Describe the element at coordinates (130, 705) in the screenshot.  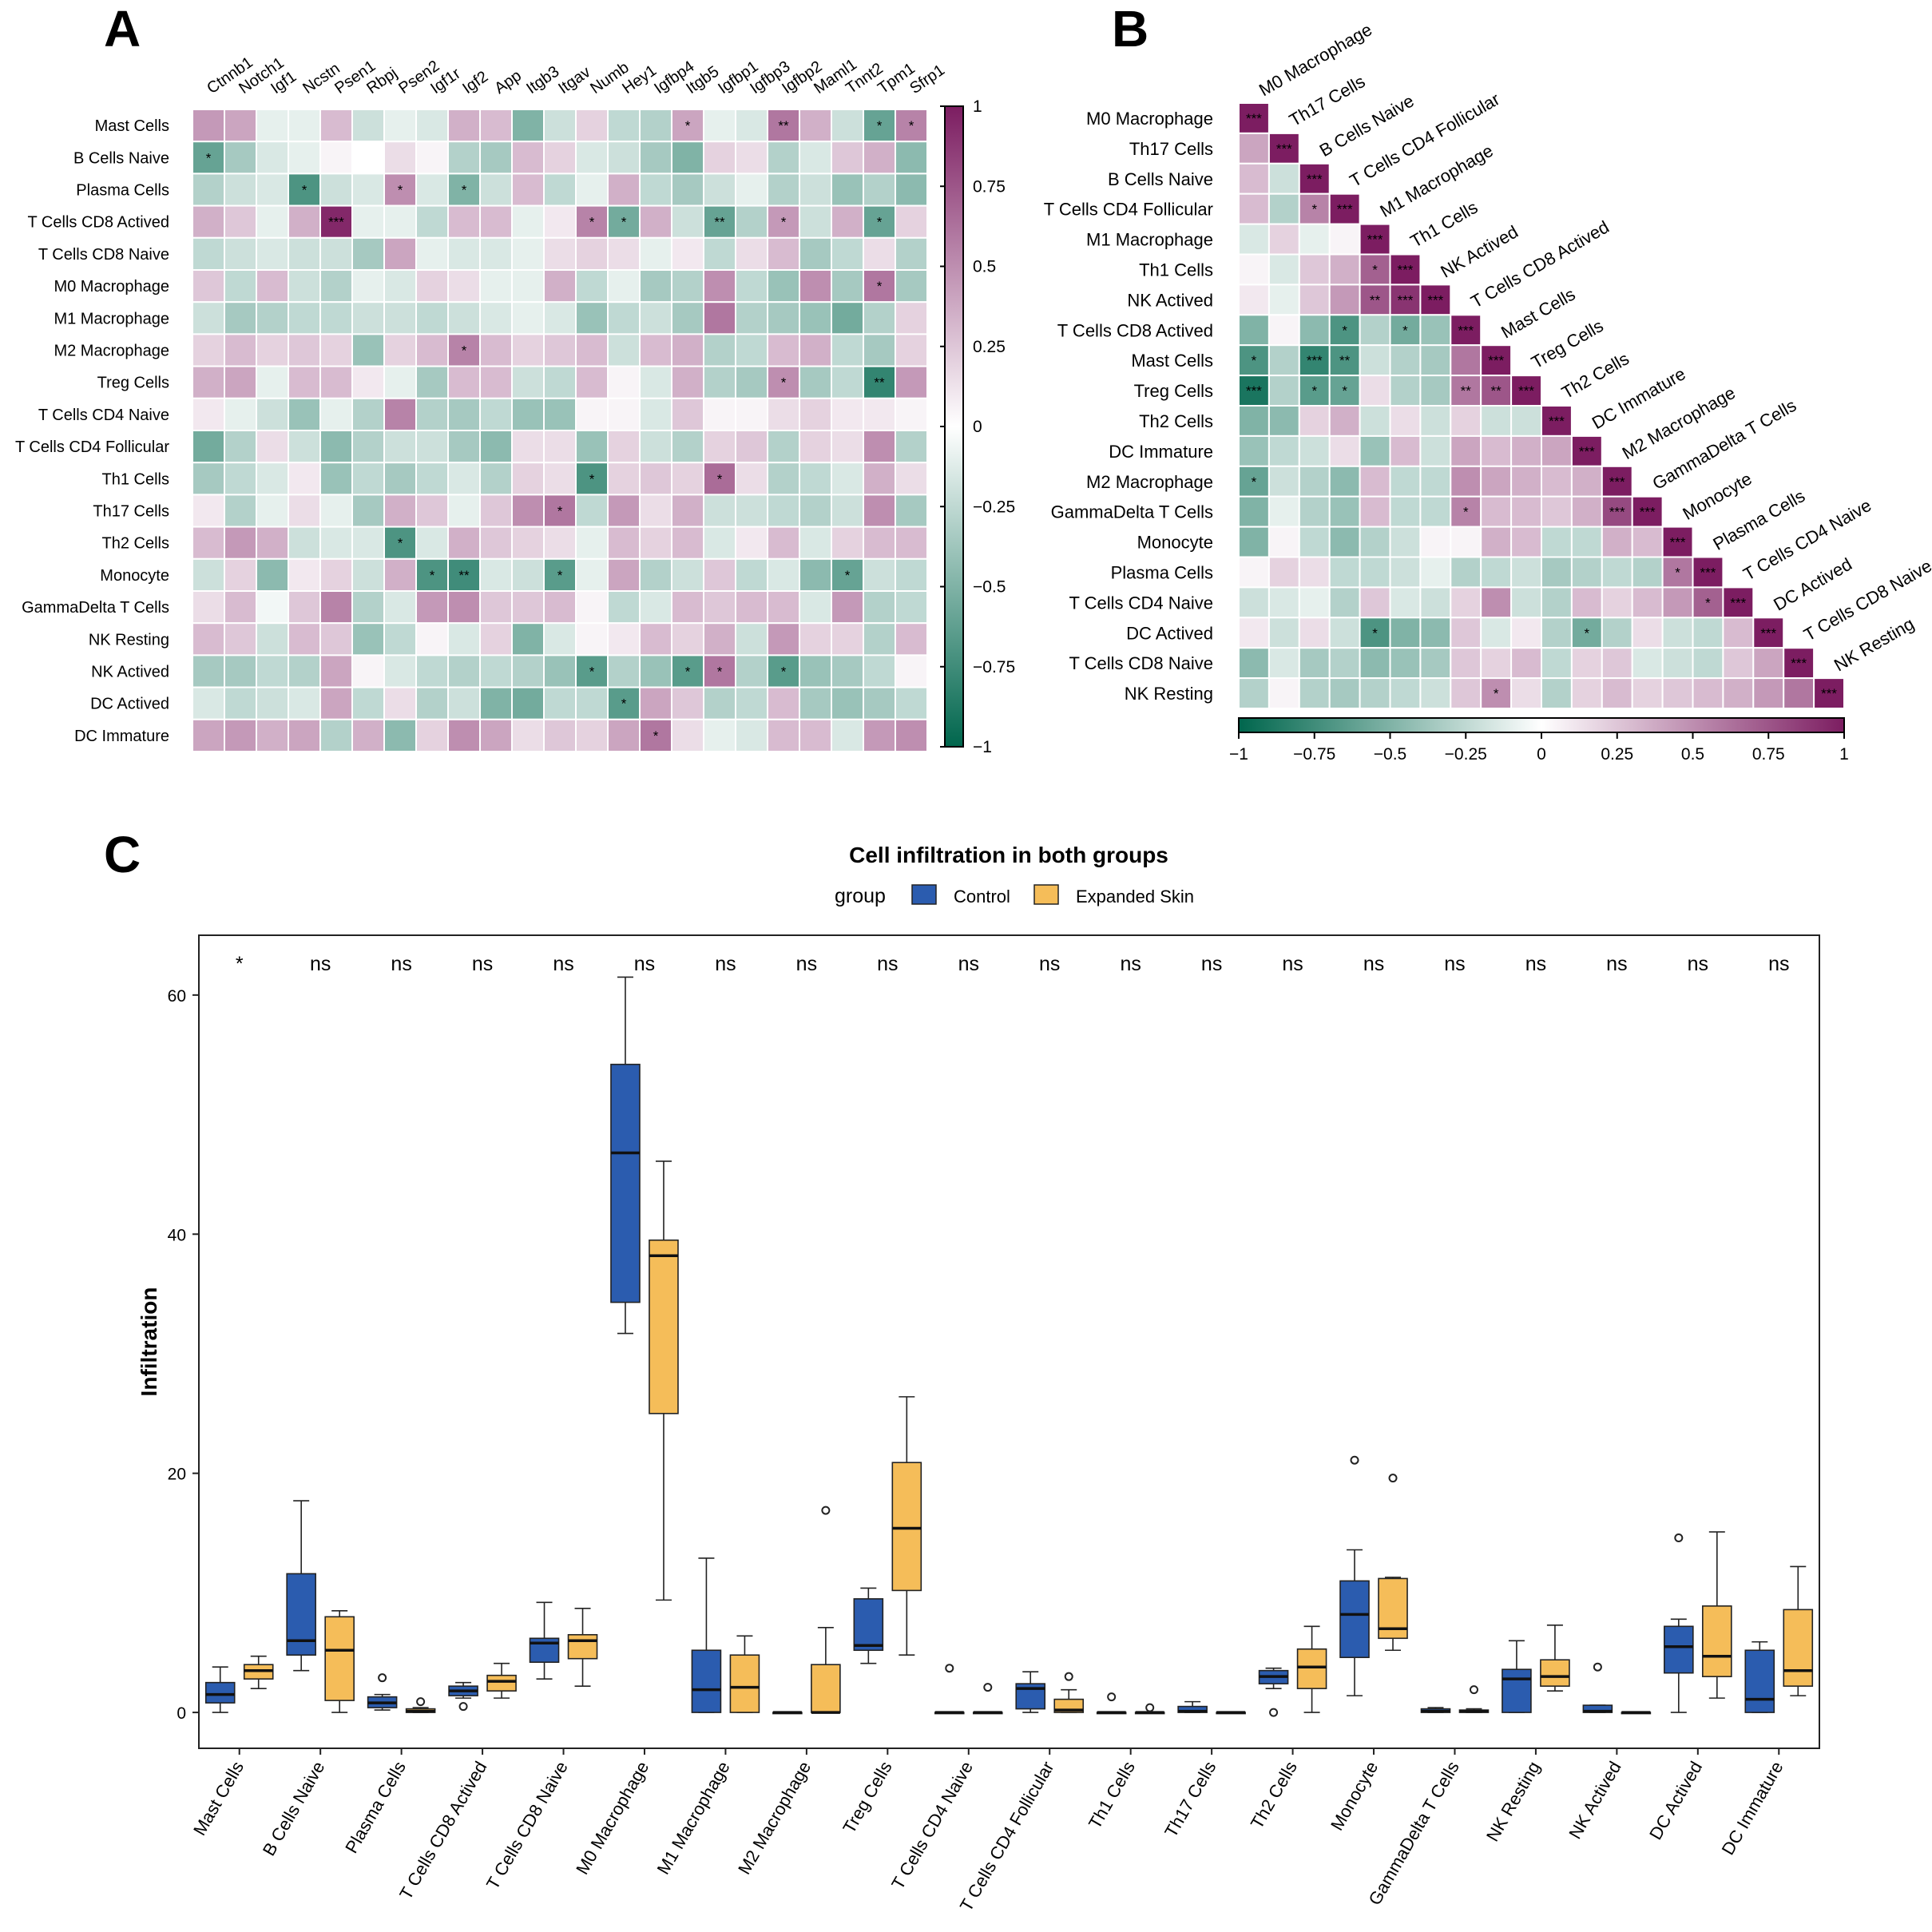
I see `heatmap-a-row-label: DC Actived` at that location.